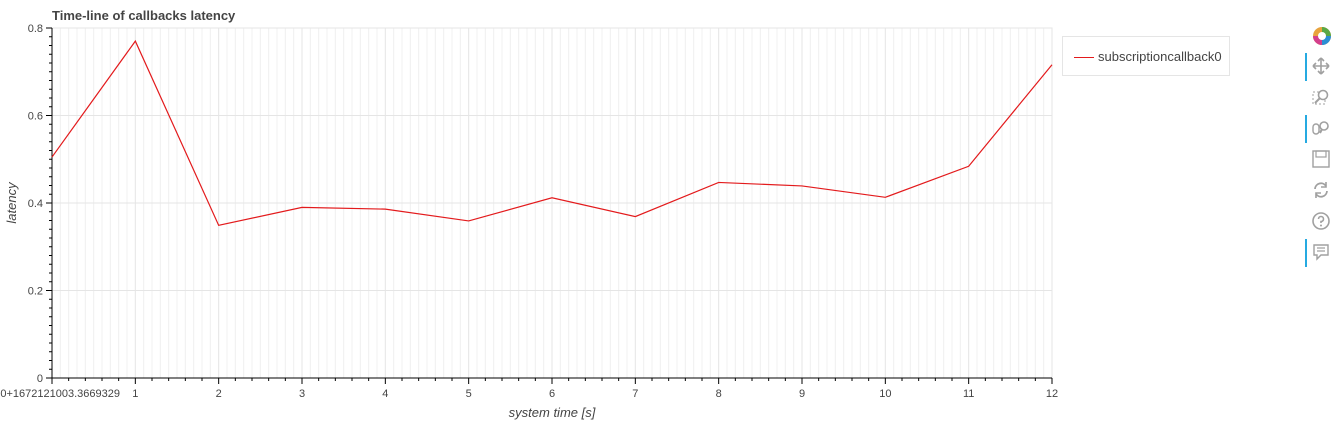 This screenshot has height=422, width=1336. I want to click on x-tick-label: 5, so click(469, 394).